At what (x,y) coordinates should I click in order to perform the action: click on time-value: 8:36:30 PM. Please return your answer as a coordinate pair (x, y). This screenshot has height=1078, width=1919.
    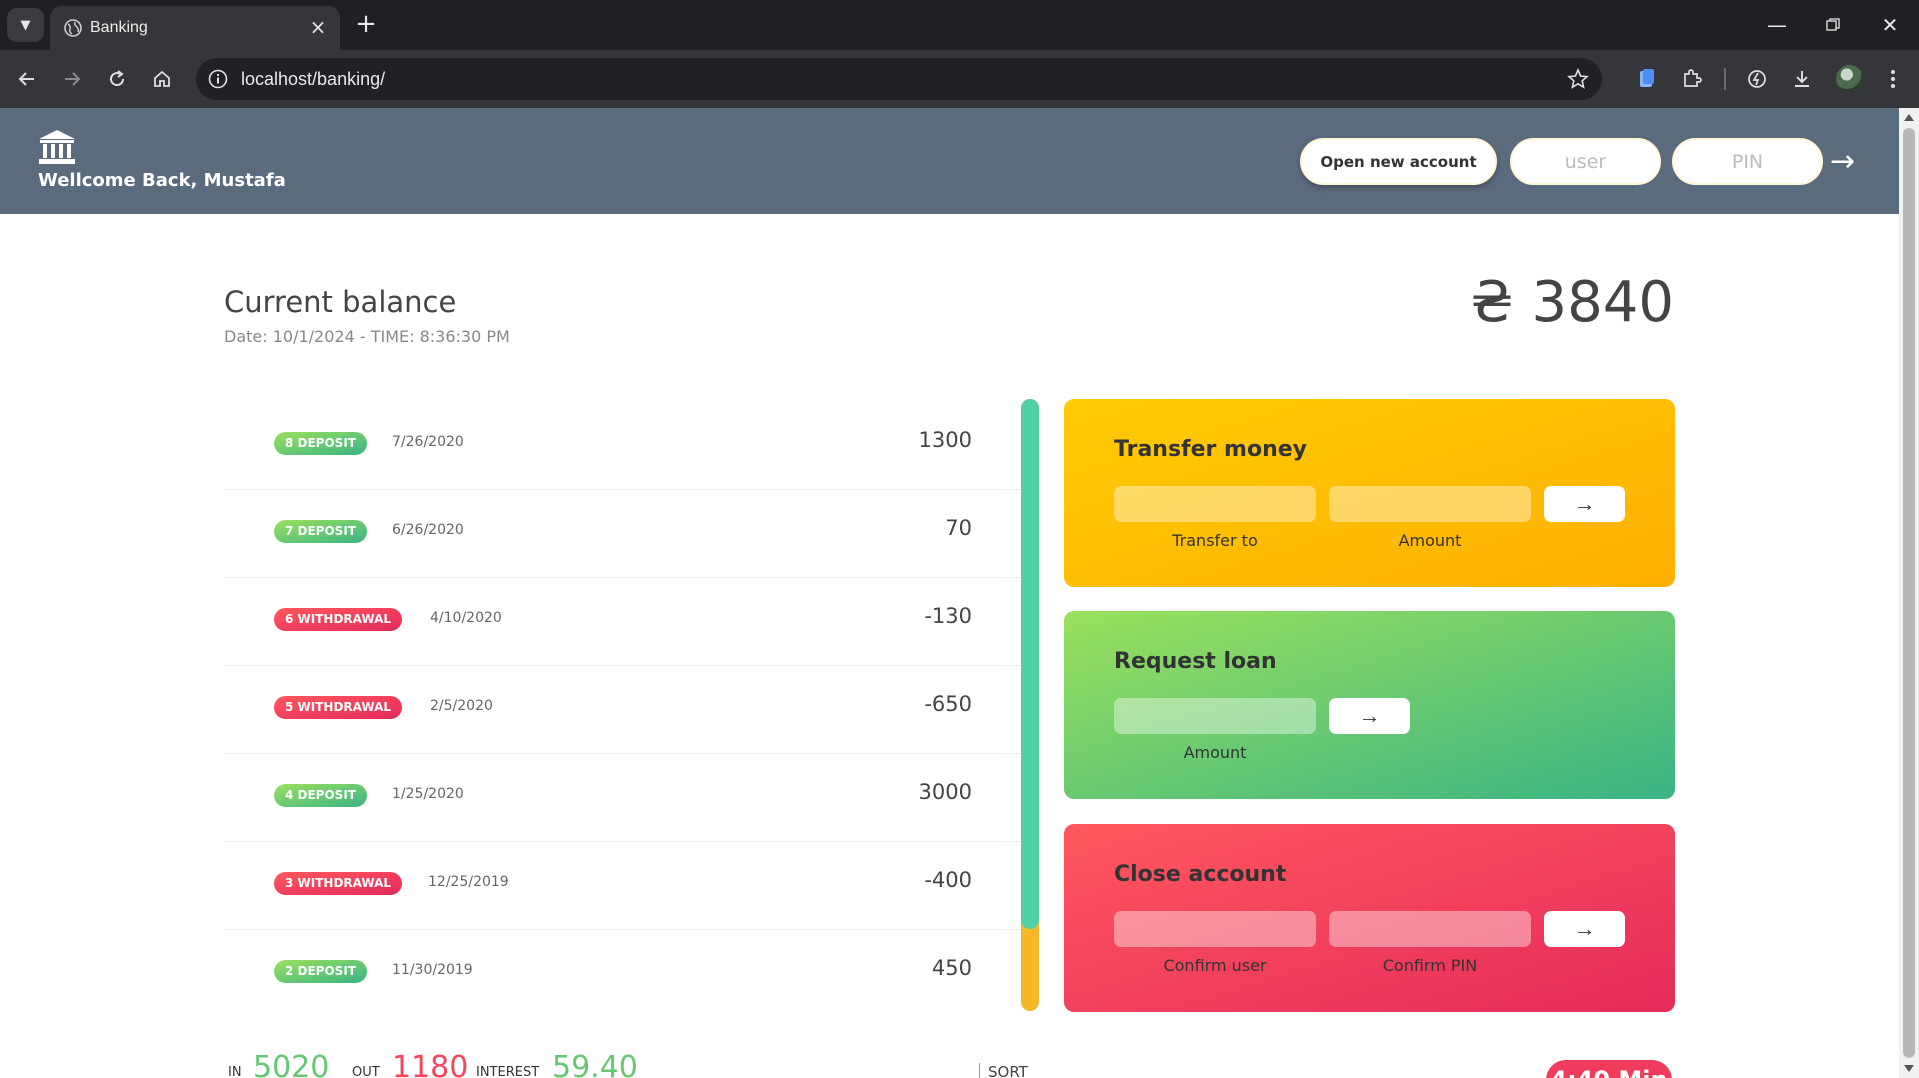
    Looking at the image, I should click on (464, 336).